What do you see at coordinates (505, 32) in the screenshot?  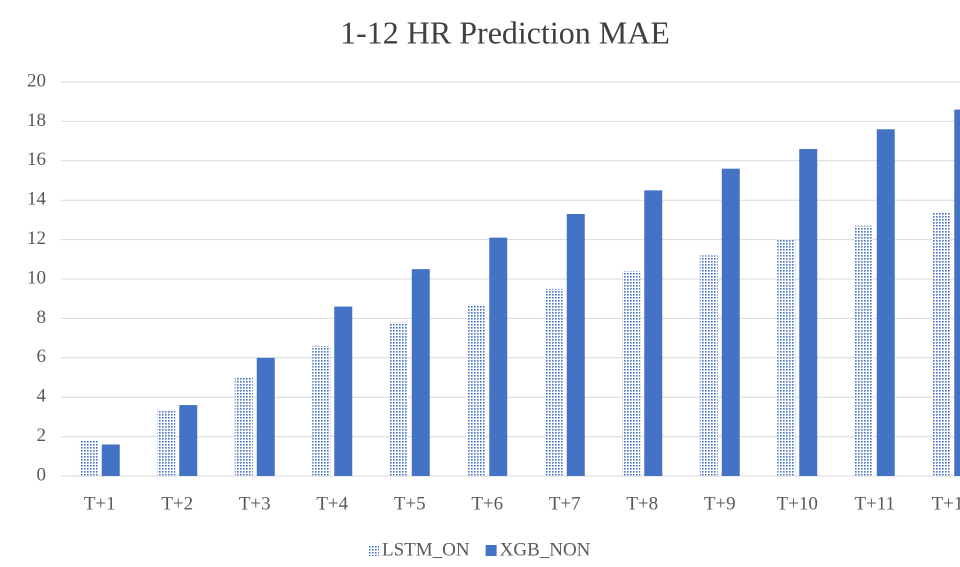 I see `chart-title: 1-12 HR Prediction MAE` at bounding box center [505, 32].